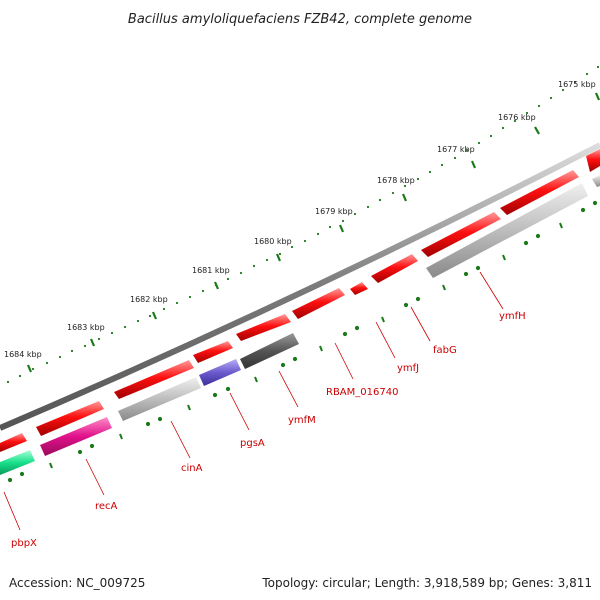 This screenshot has height=600, width=600. Describe the element at coordinates (456, 149) in the screenshot. I see `tick-label: 1677 kbp` at that location.